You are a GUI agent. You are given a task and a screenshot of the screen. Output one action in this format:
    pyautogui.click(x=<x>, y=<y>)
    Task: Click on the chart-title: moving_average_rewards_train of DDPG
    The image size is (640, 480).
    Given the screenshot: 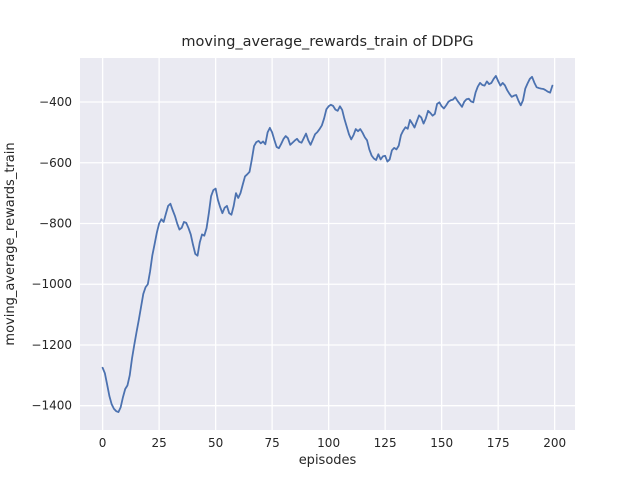 What is the action you would take?
    pyautogui.click(x=327, y=42)
    